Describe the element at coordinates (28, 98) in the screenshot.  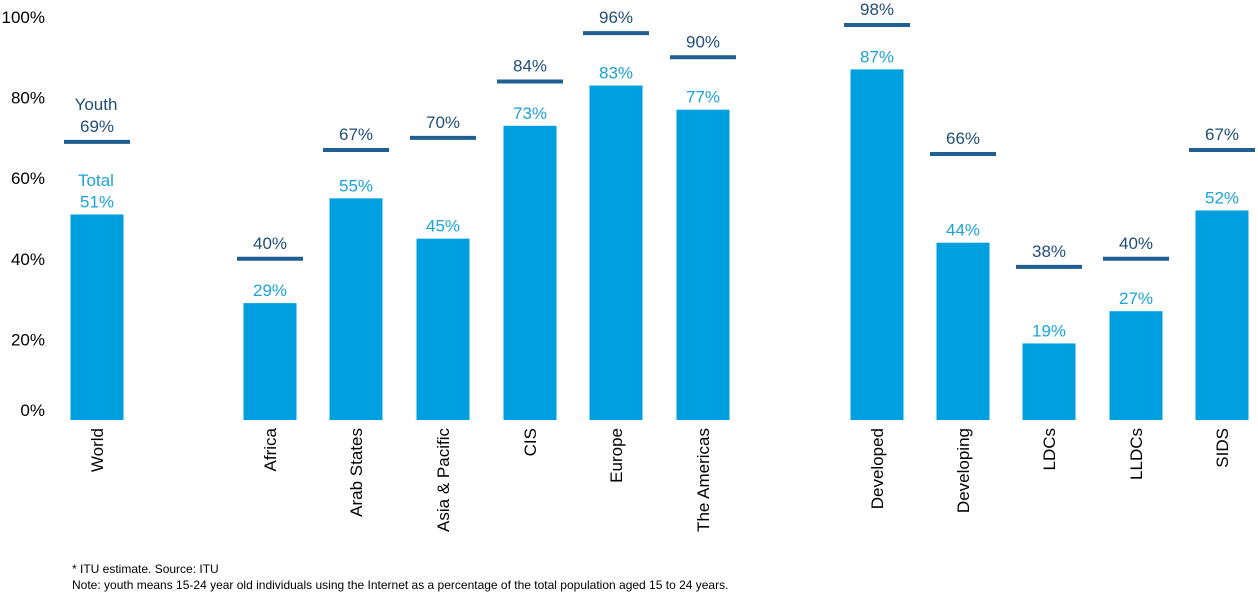
I see `y-tick-label: 80%` at that location.